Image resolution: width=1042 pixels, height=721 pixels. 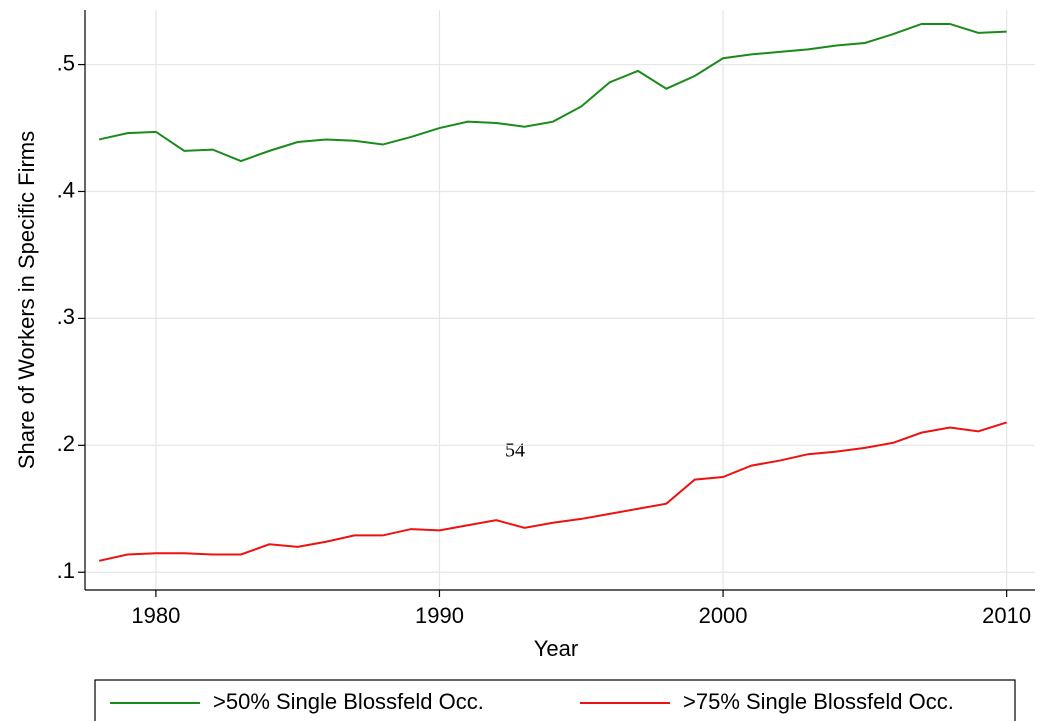 I want to click on x-tick-label: 2000, so click(x=723, y=615).